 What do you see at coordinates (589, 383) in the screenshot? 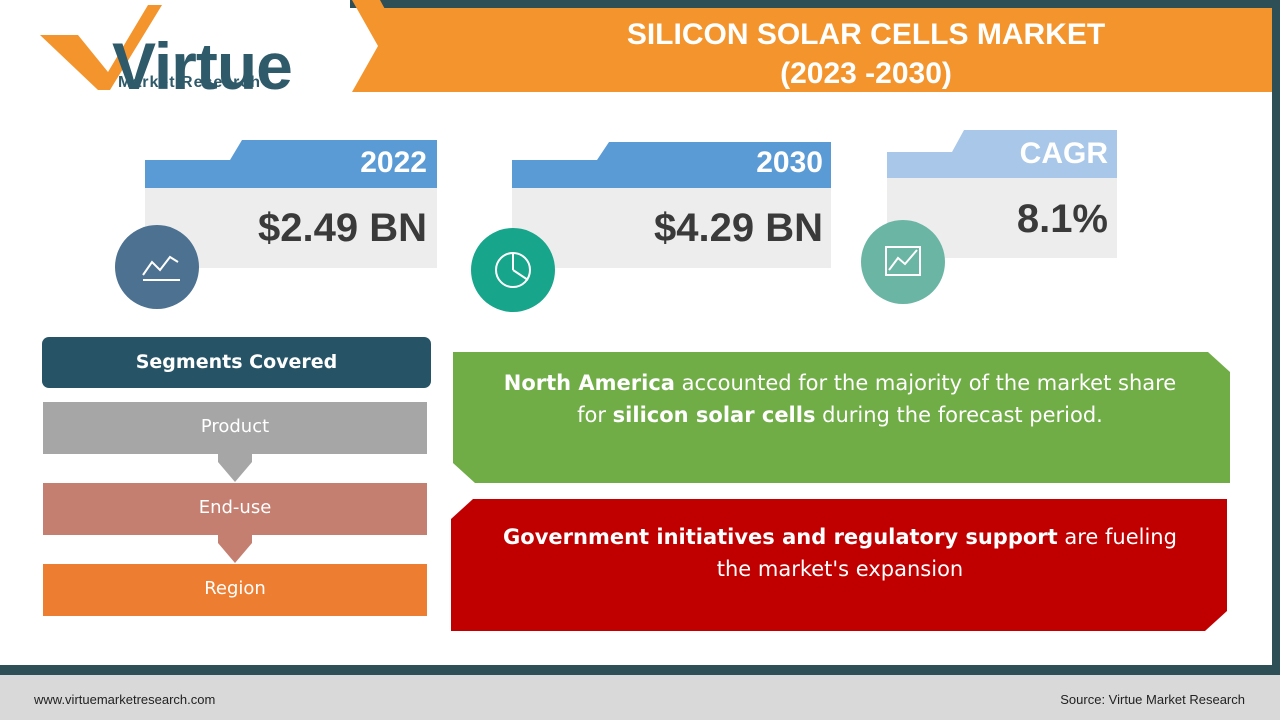
I see `insight-part: North America` at bounding box center [589, 383].